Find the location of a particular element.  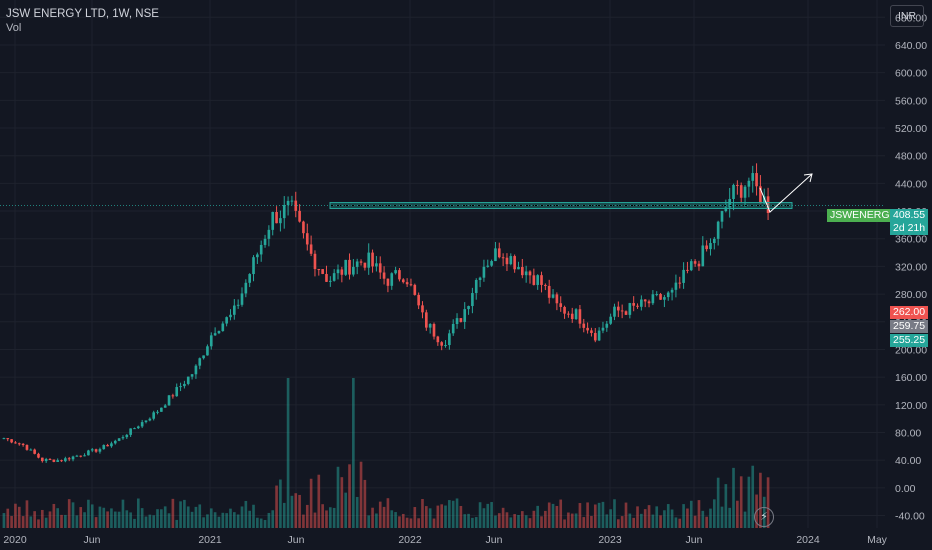

projection-path is located at coordinates (786, 193).